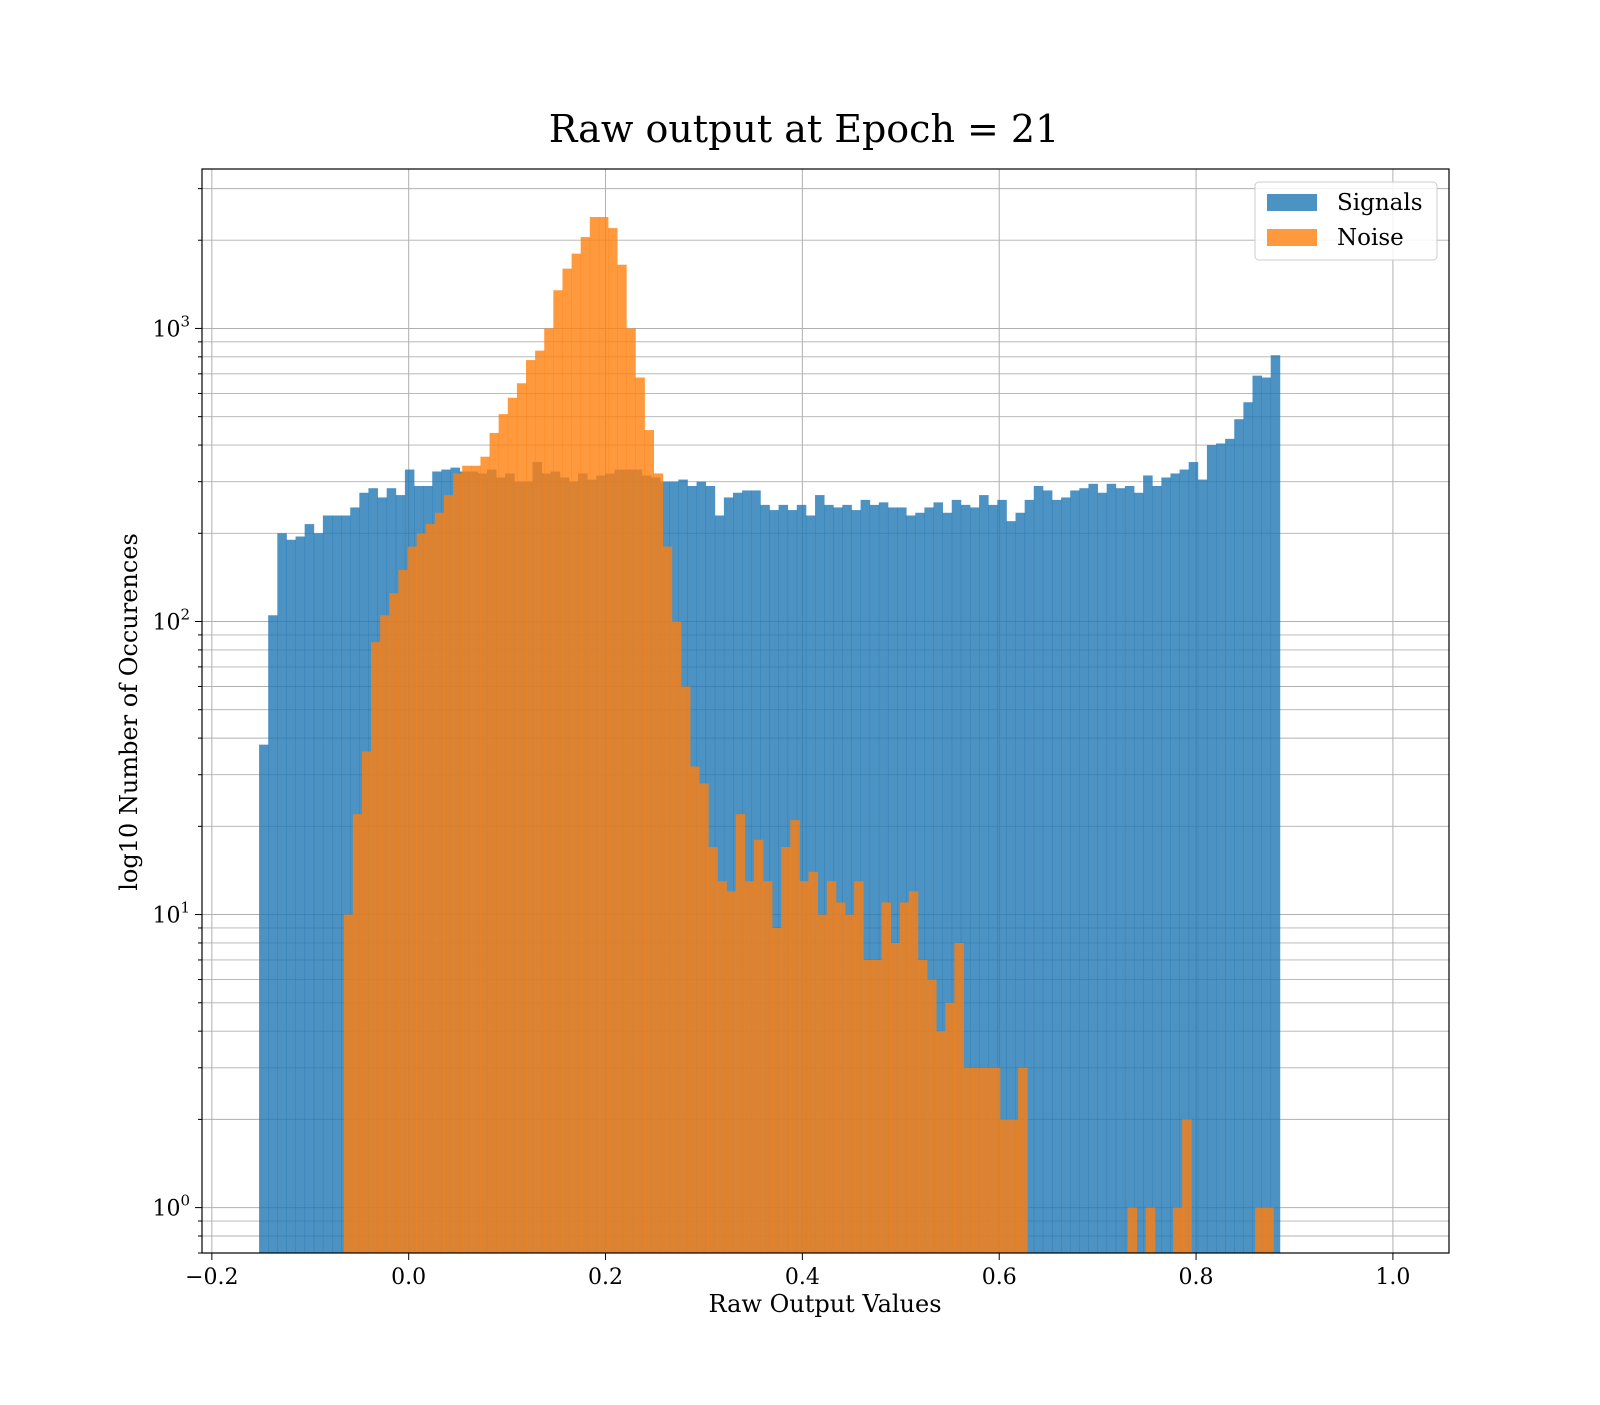  I want to click on x-tick-label: 1.0, so click(1392, 1277).